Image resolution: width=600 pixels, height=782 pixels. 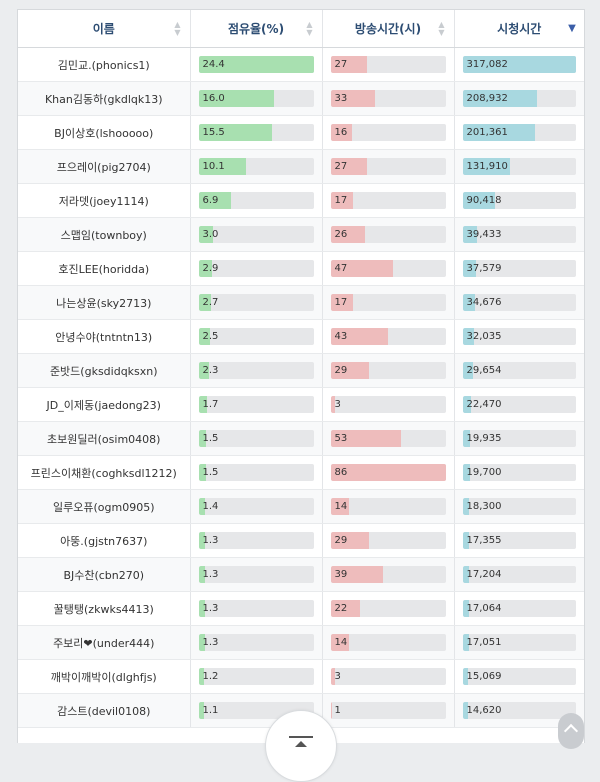 I want to click on table-row: BJ이상호(lshooooo) 15.5 16 201,361, so click(x=301, y=132).